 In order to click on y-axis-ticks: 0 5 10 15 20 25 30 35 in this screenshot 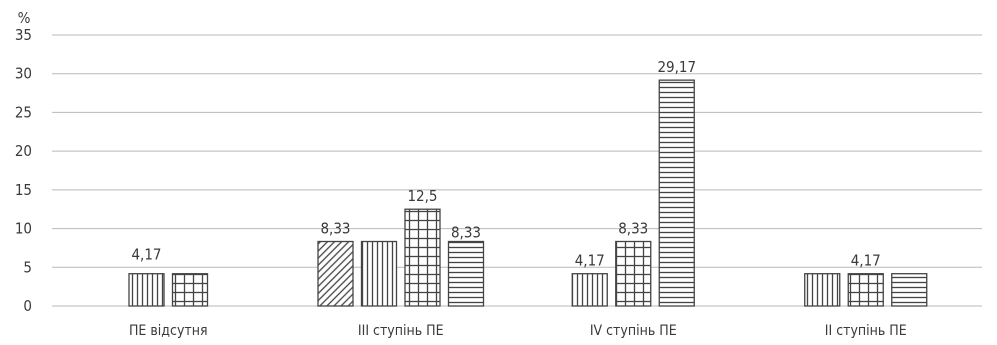, I will do `click(23, 170)`.